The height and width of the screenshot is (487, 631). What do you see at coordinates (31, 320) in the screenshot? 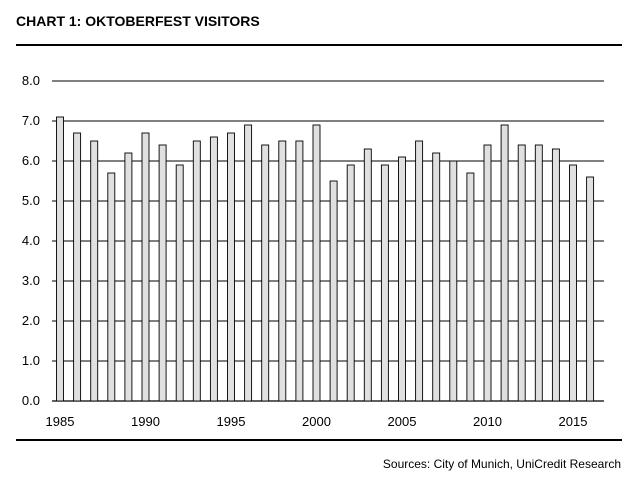
I see `y-tick-label: 2.0` at bounding box center [31, 320].